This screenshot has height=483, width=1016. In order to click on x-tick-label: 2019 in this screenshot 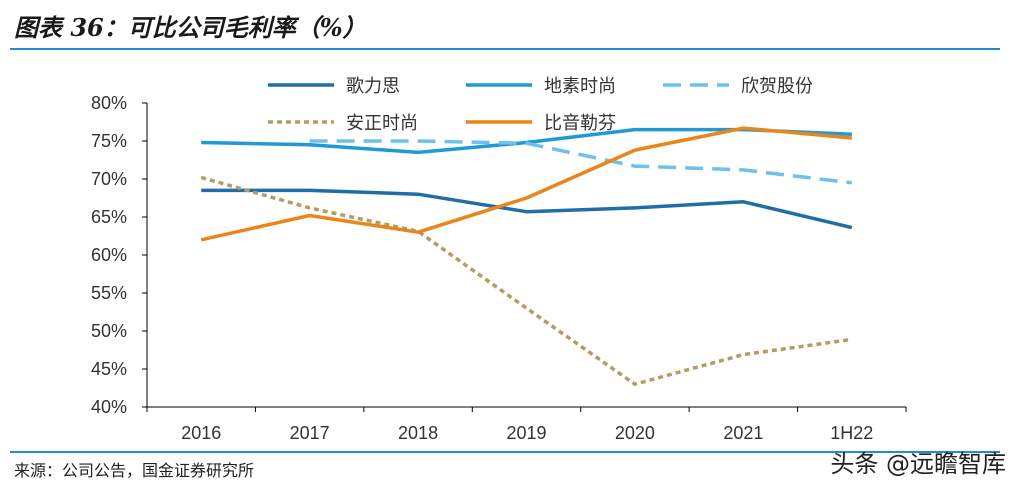, I will do `click(526, 433)`.